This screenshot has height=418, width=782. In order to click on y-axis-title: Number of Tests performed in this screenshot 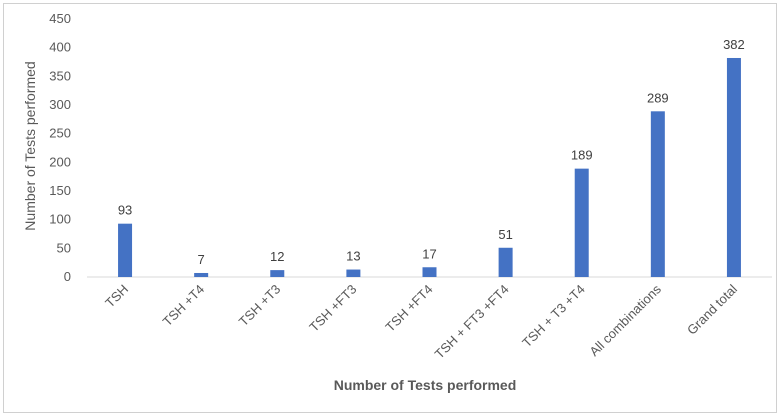, I will do `click(30, 145)`.